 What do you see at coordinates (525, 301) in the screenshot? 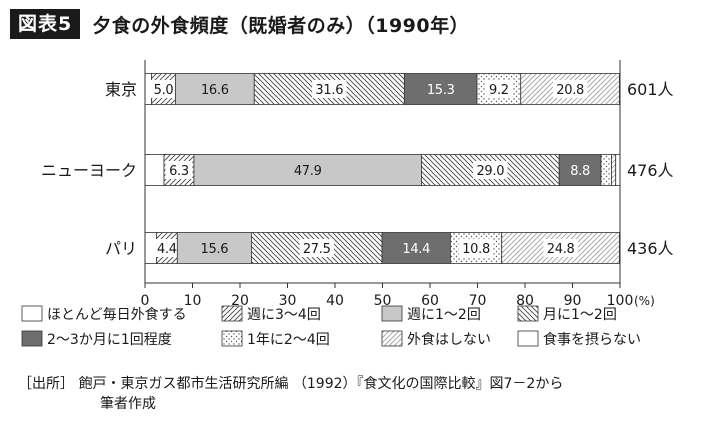
I see `x-tick-label: 80` at bounding box center [525, 301].